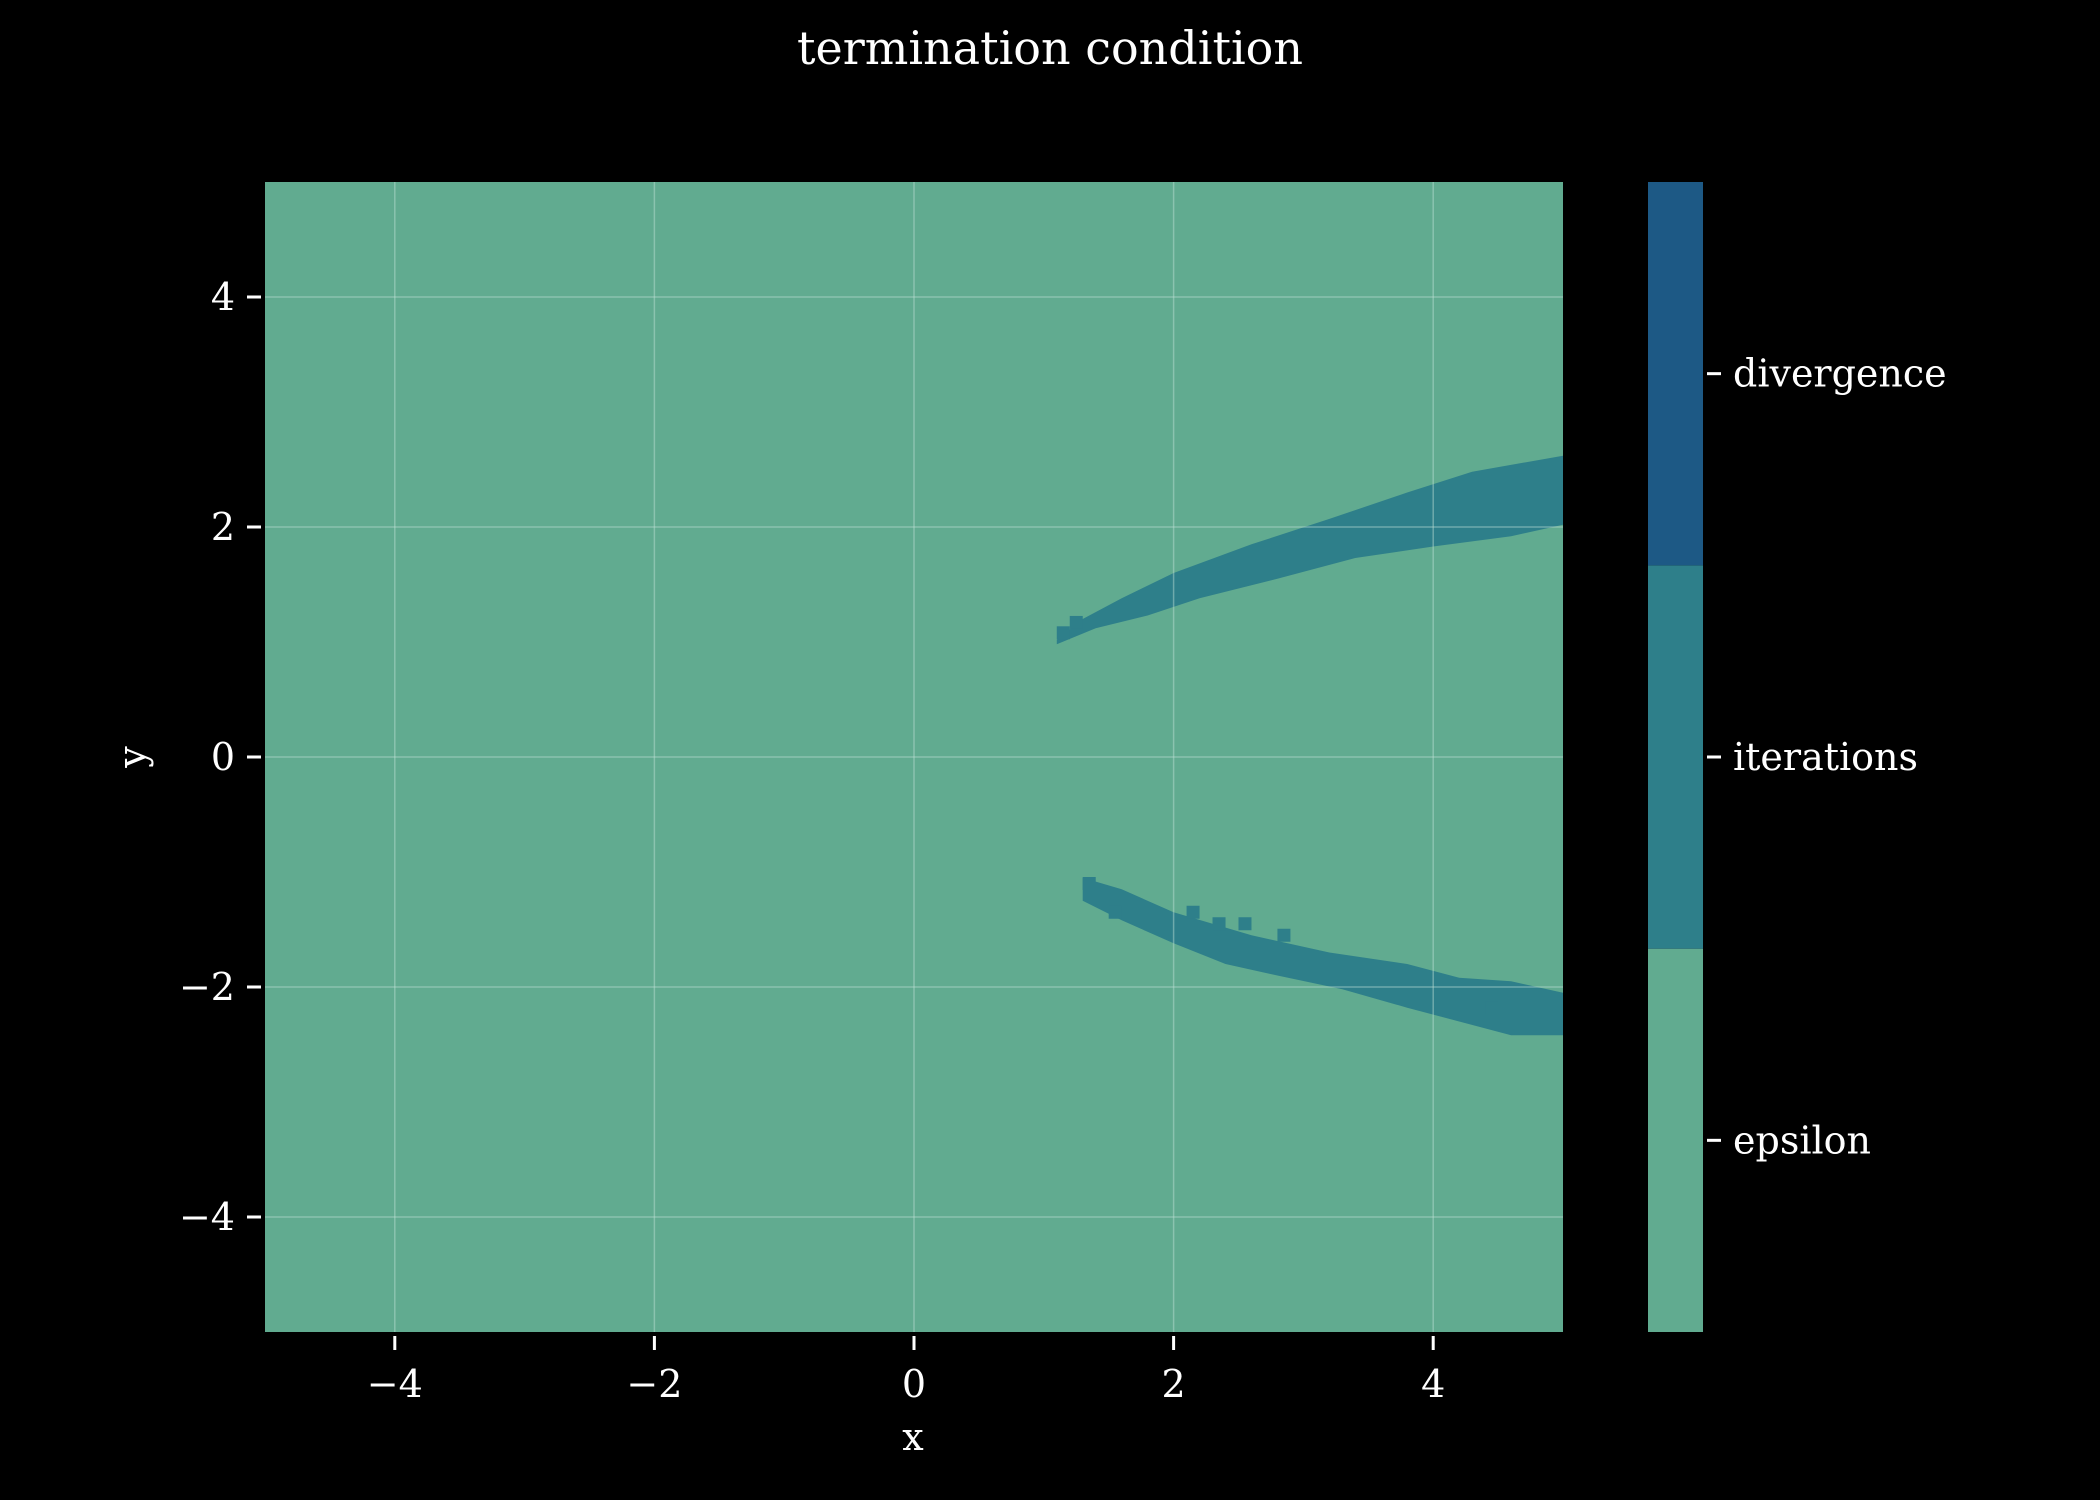 The height and width of the screenshot is (1500, 2100). I want to click on colorbar-segment-epsilon, so click(1675, 1140).